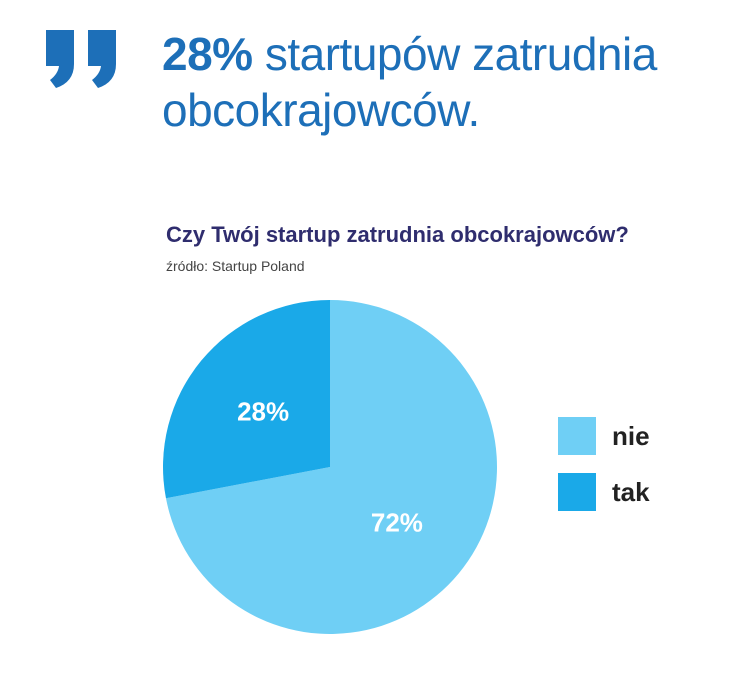 The image size is (756, 674). I want to click on legend-item-nie: nie, so click(604, 436).